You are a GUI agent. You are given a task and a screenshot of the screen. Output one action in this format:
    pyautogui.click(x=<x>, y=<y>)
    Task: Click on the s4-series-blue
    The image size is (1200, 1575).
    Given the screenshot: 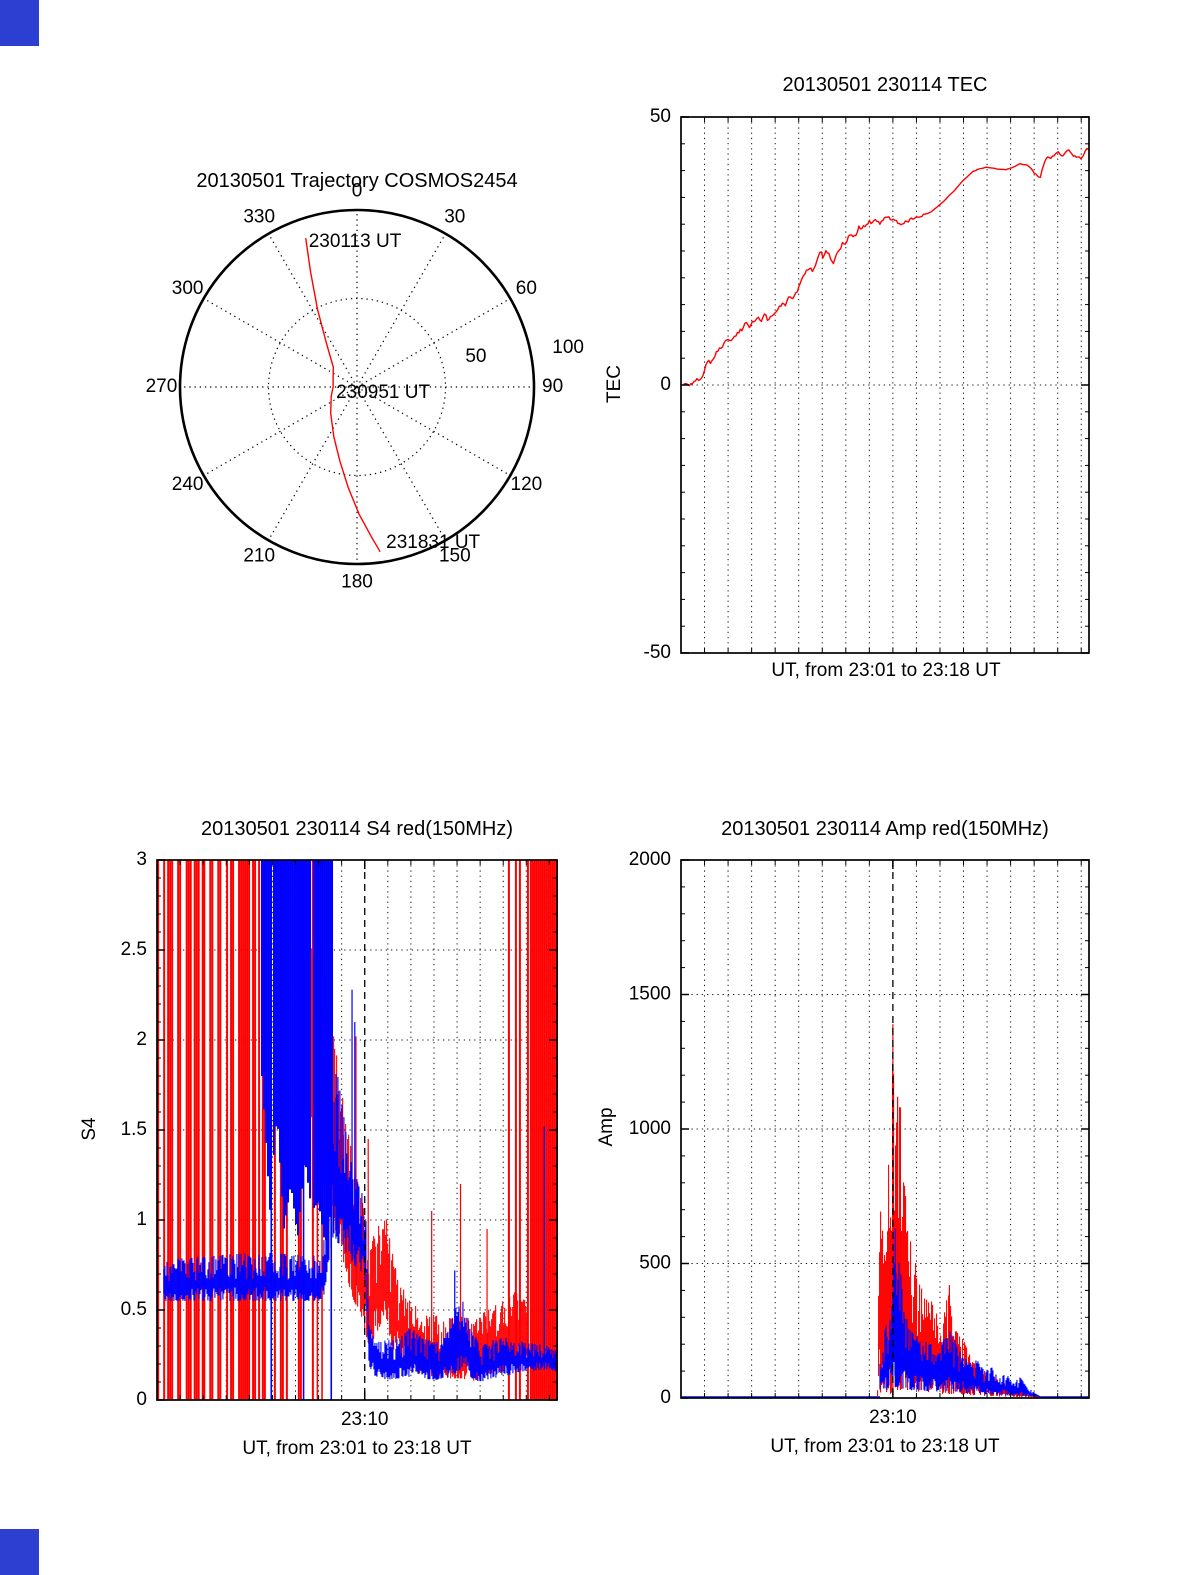 What is the action you would take?
    pyautogui.click(x=360, y=1130)
    